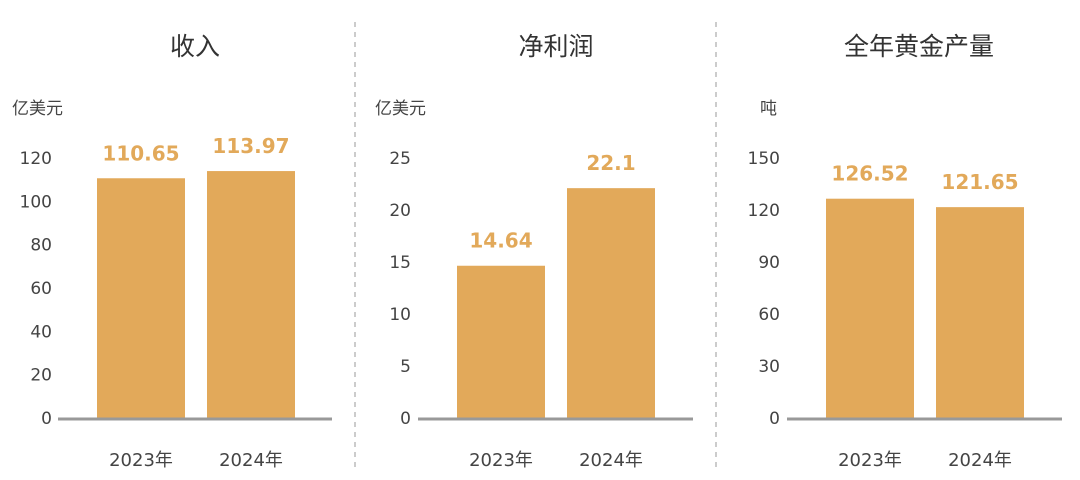 The image size is (1080, 480). What do you see at coordinates (764, 159) in the screenshot?
I see `y-tick-label: 150` at bounding box center [764, 159].